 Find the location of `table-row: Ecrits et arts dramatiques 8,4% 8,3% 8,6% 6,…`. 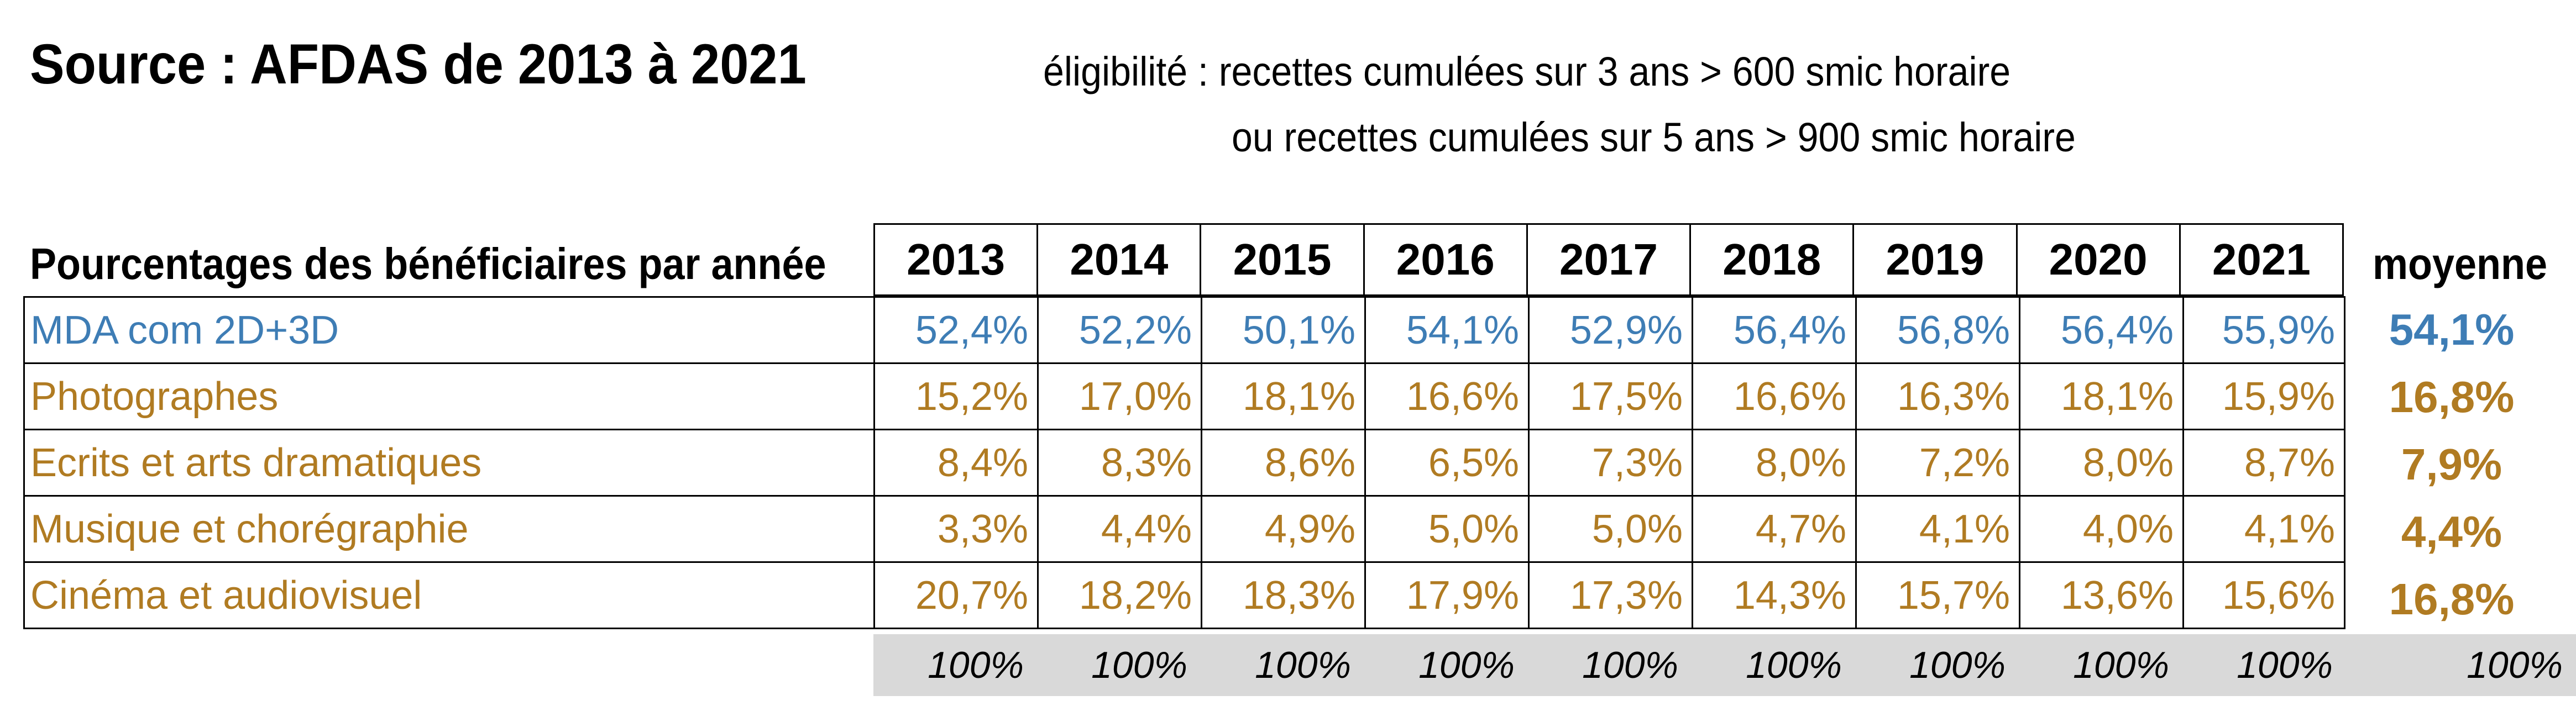

table-row: Ecrits et arts dramatiques 8,4% 8,3% 8,6% 6,… is located at coordinates (1184, 463).